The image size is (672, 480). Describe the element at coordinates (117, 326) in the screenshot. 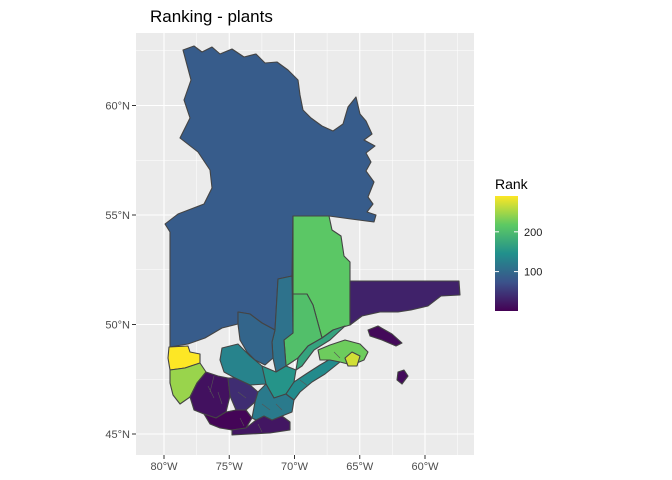

I see `y-tick-label: 50°N` at that location.